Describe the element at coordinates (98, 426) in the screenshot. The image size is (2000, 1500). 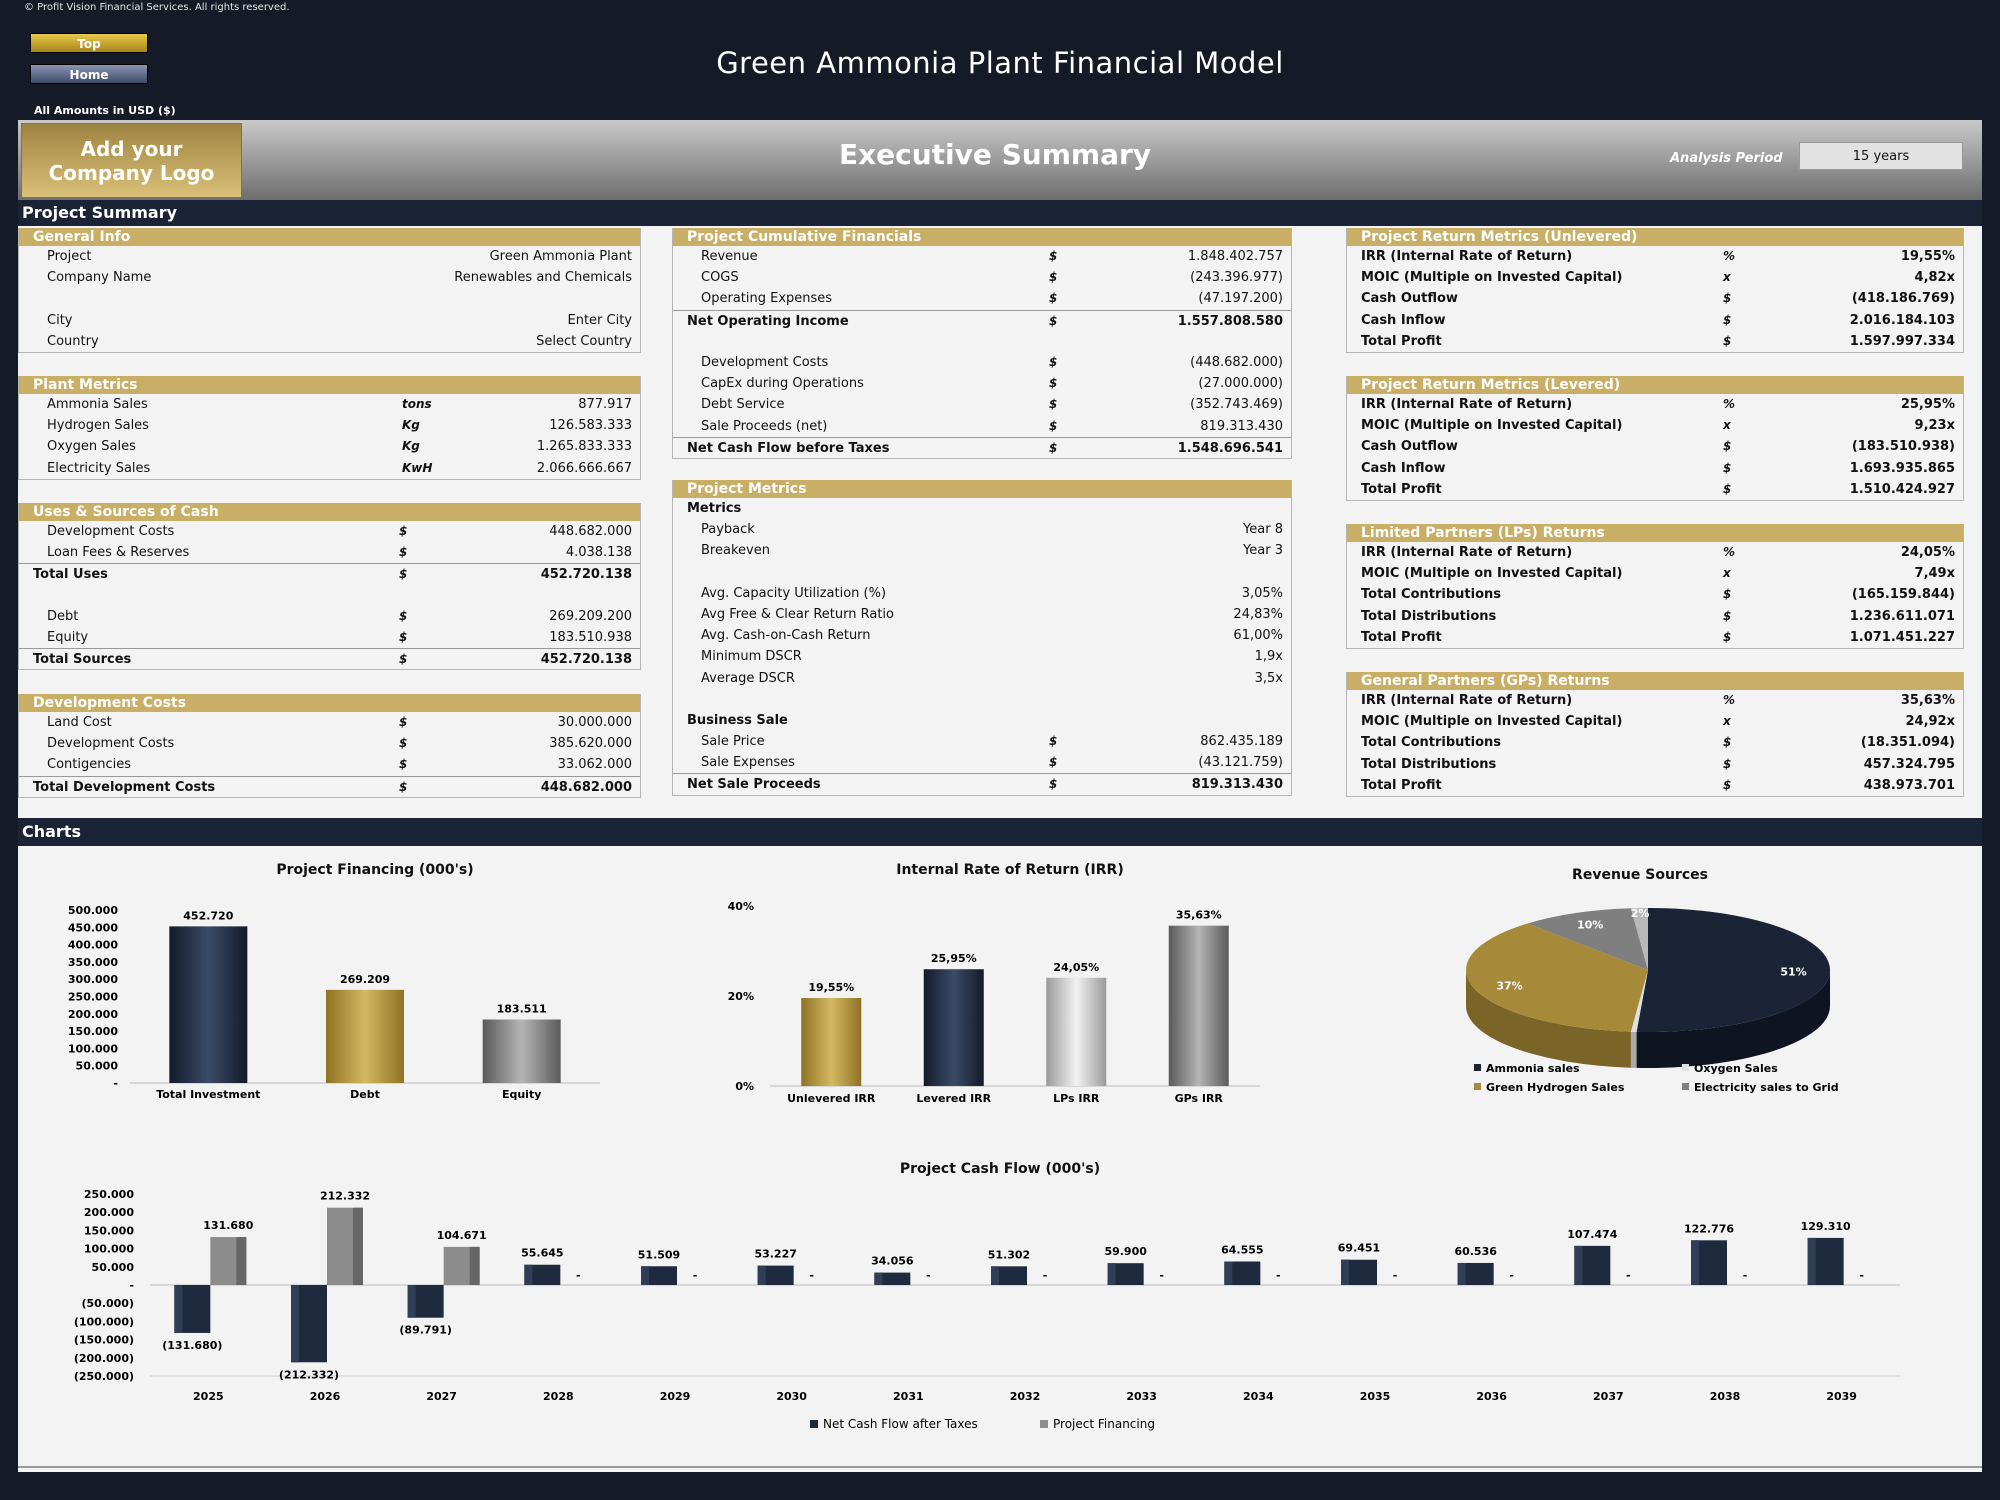
I see `row-label: Hydrogen Sales` at that location.